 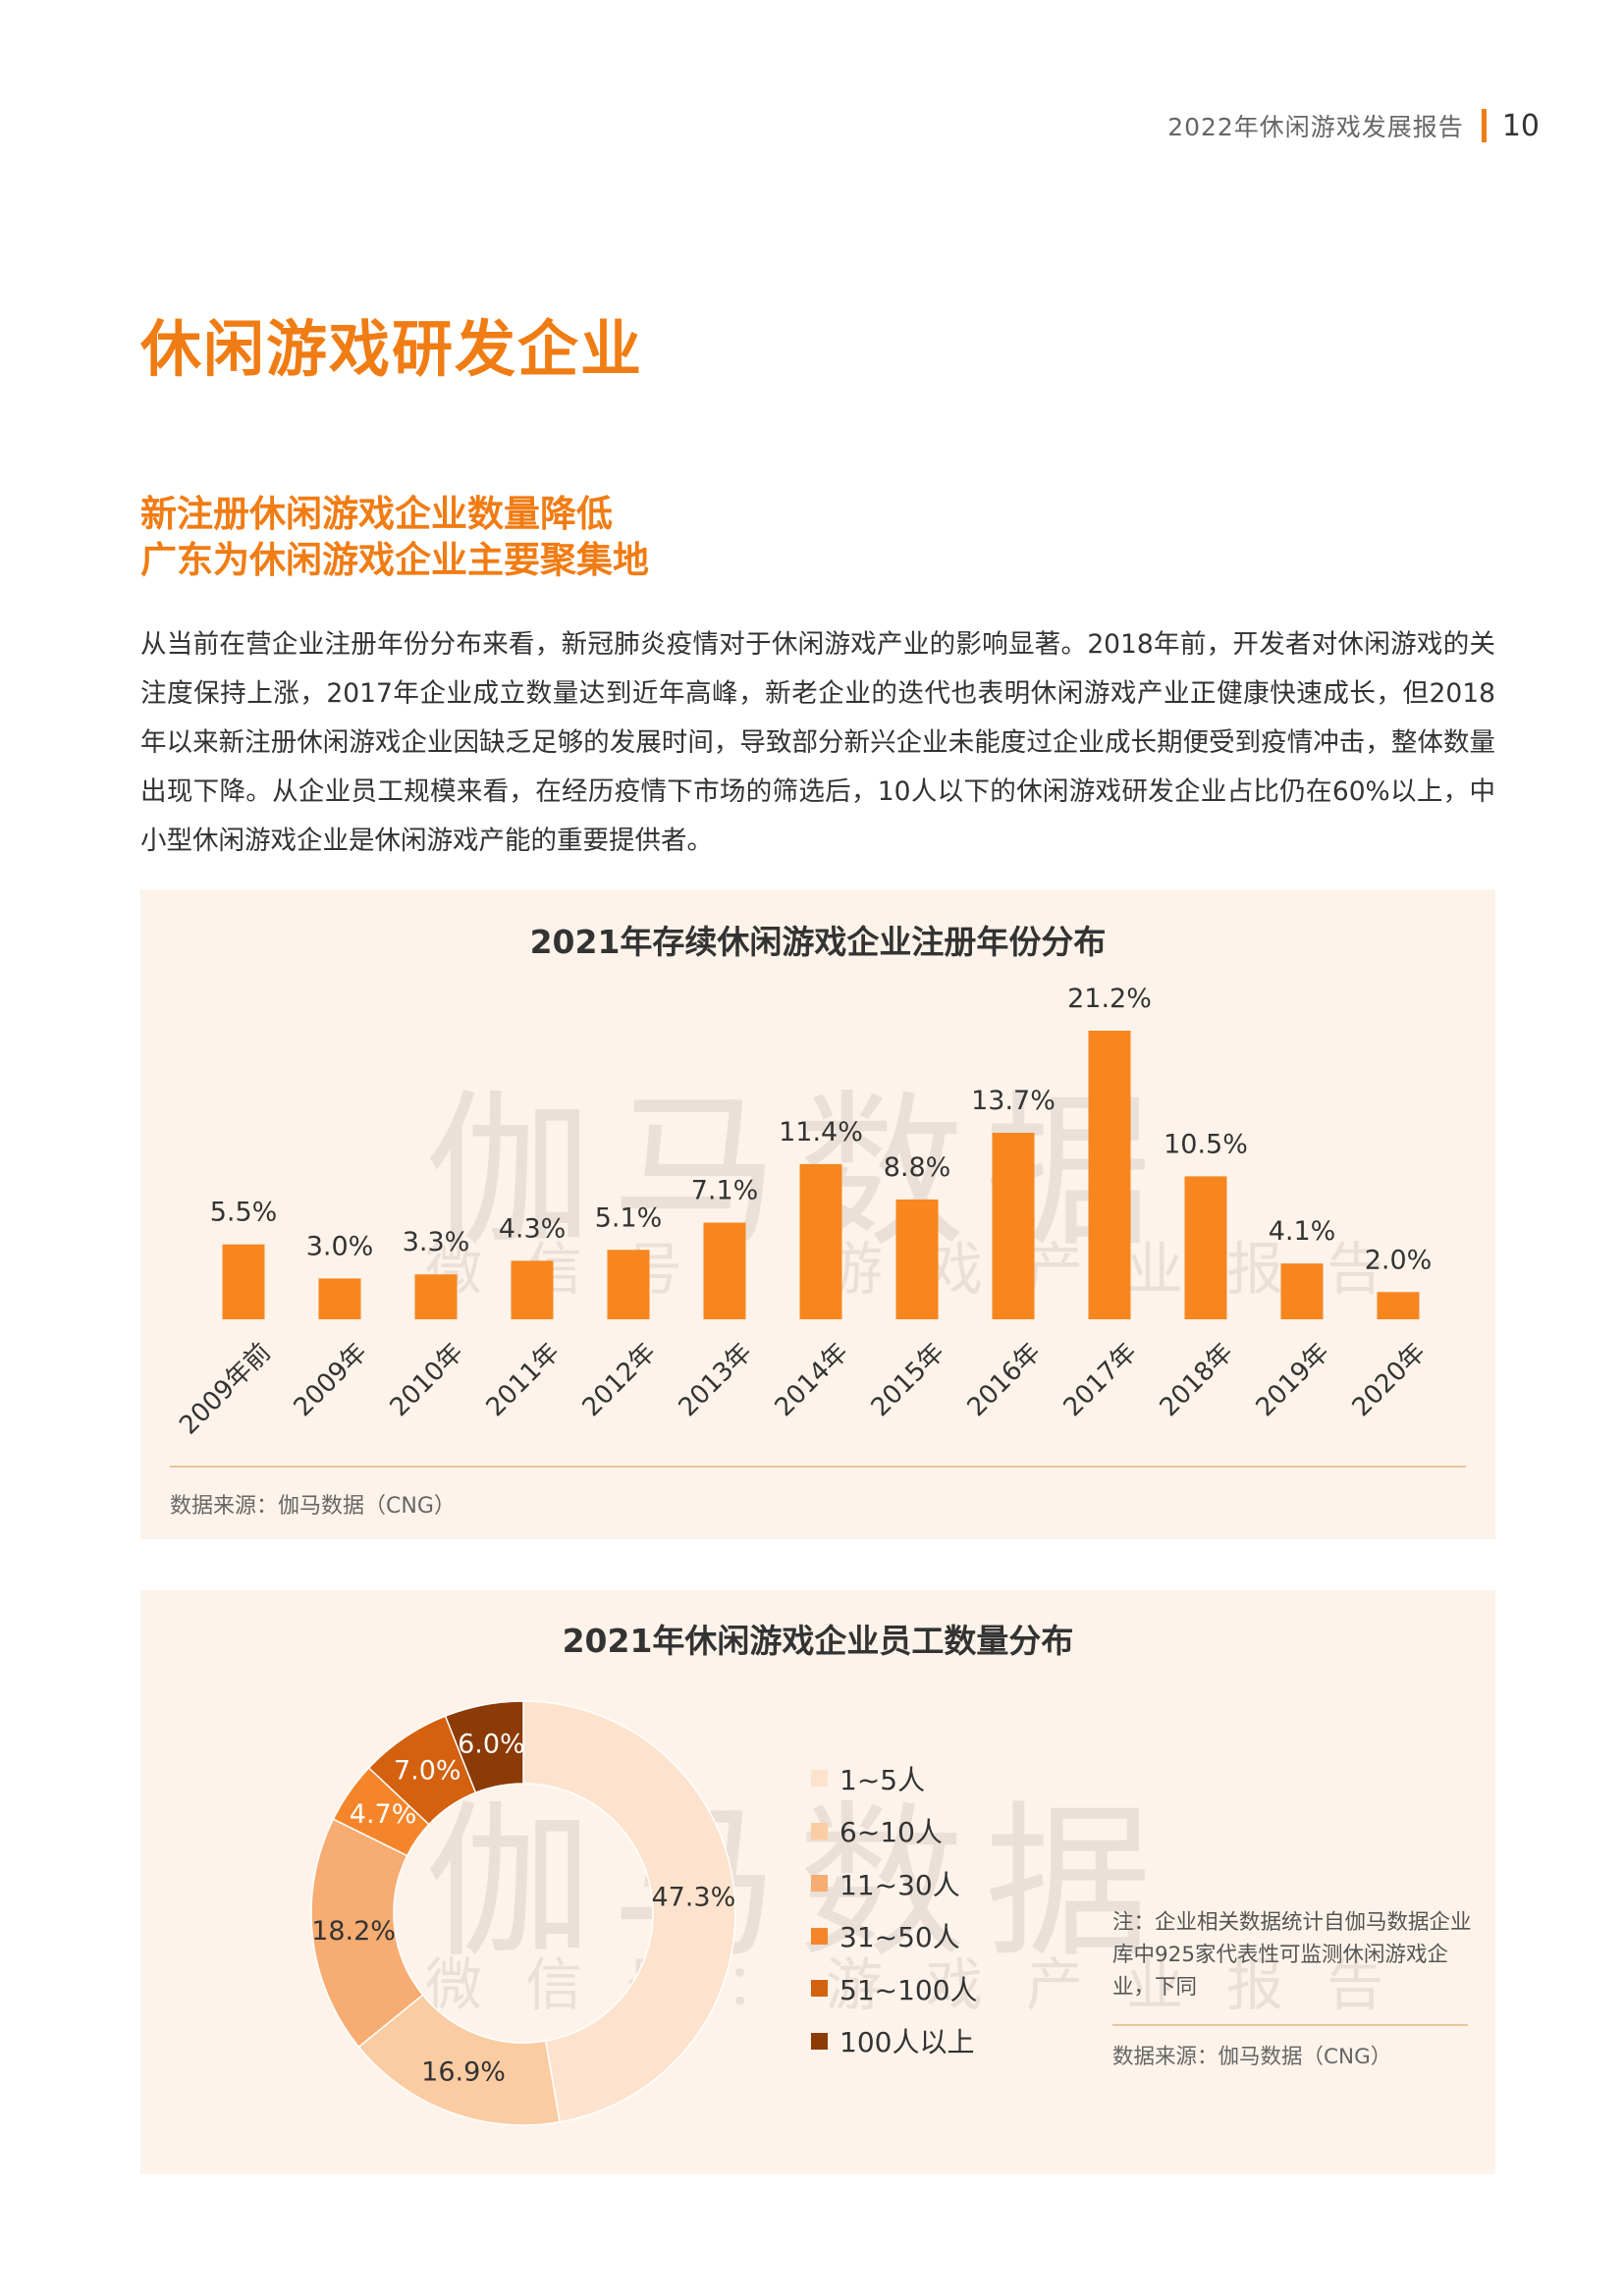 I want to click on donut-chart-divider, so click(x=1290, y=2025).